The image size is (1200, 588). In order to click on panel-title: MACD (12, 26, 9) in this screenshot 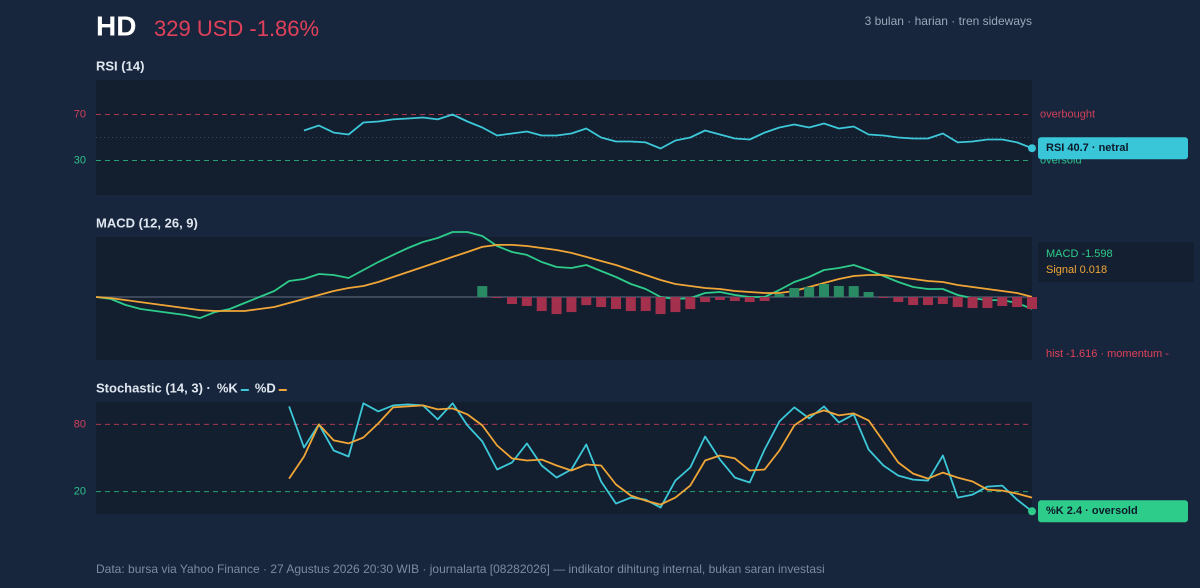, I will do `click(147, 222)`.